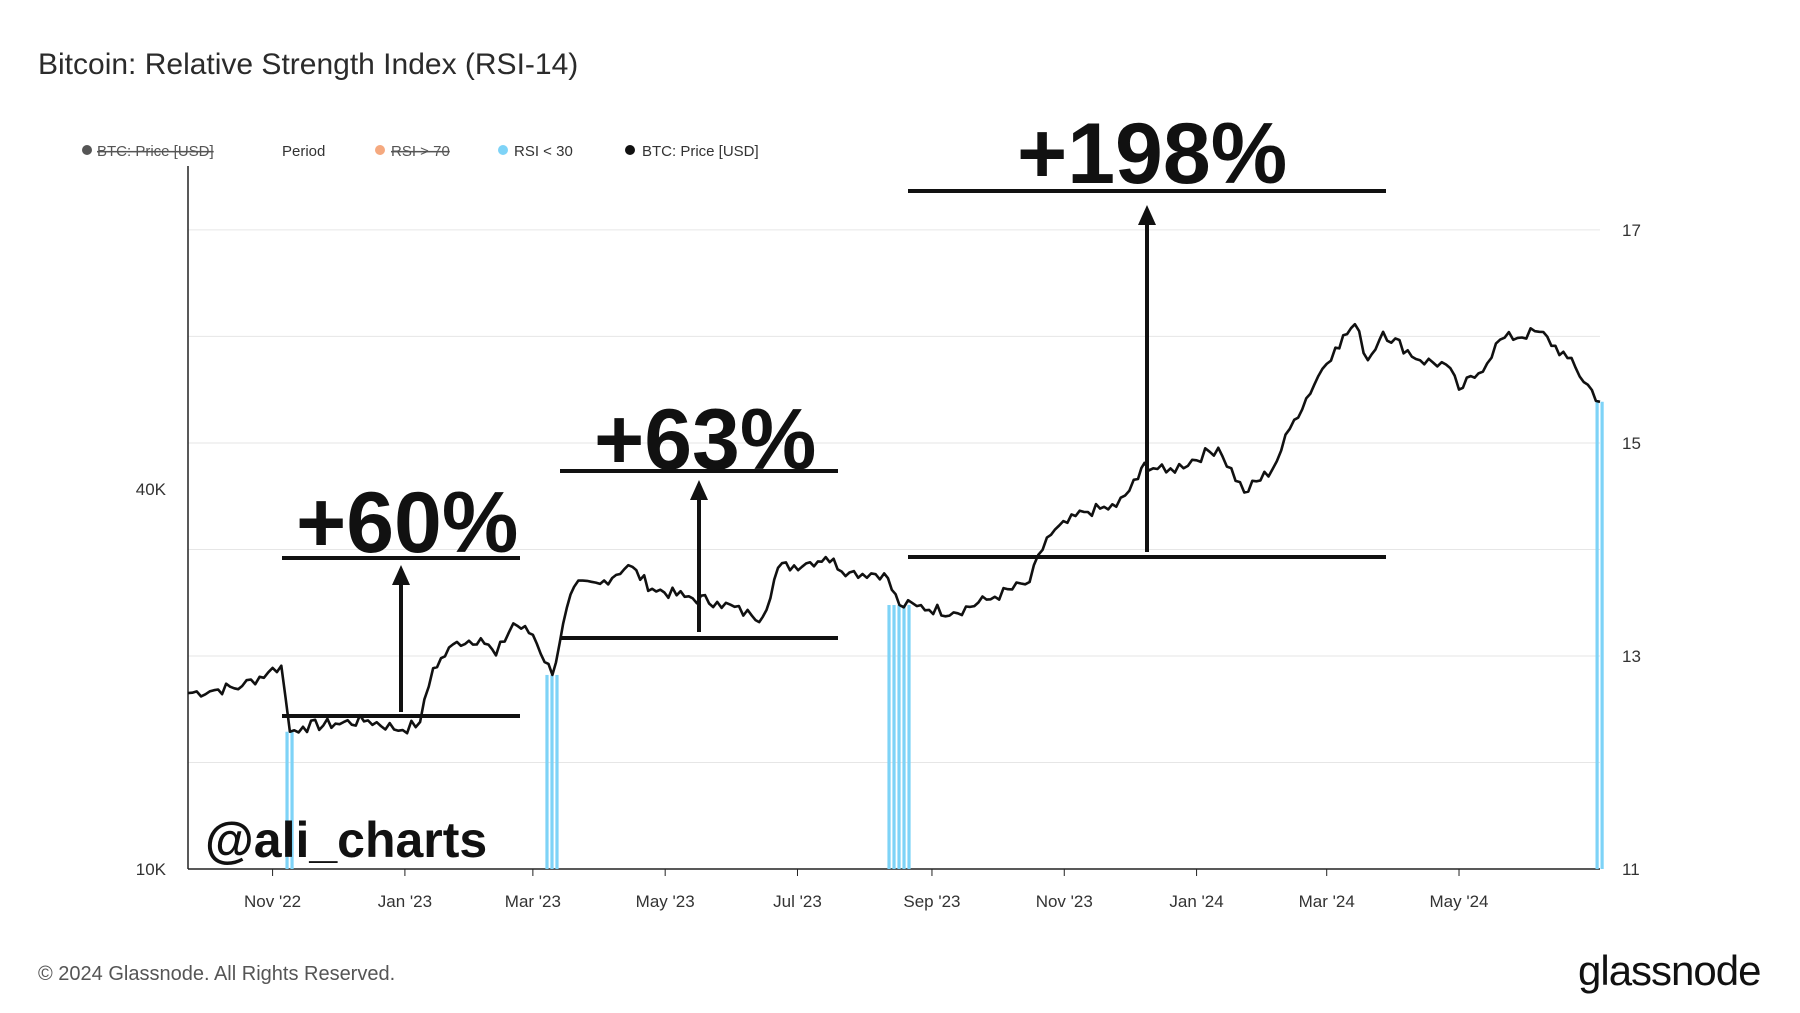  Describe the element at coordinates (630, 150) in the screenshot. I see `legend-marker-btc-price` at that location.